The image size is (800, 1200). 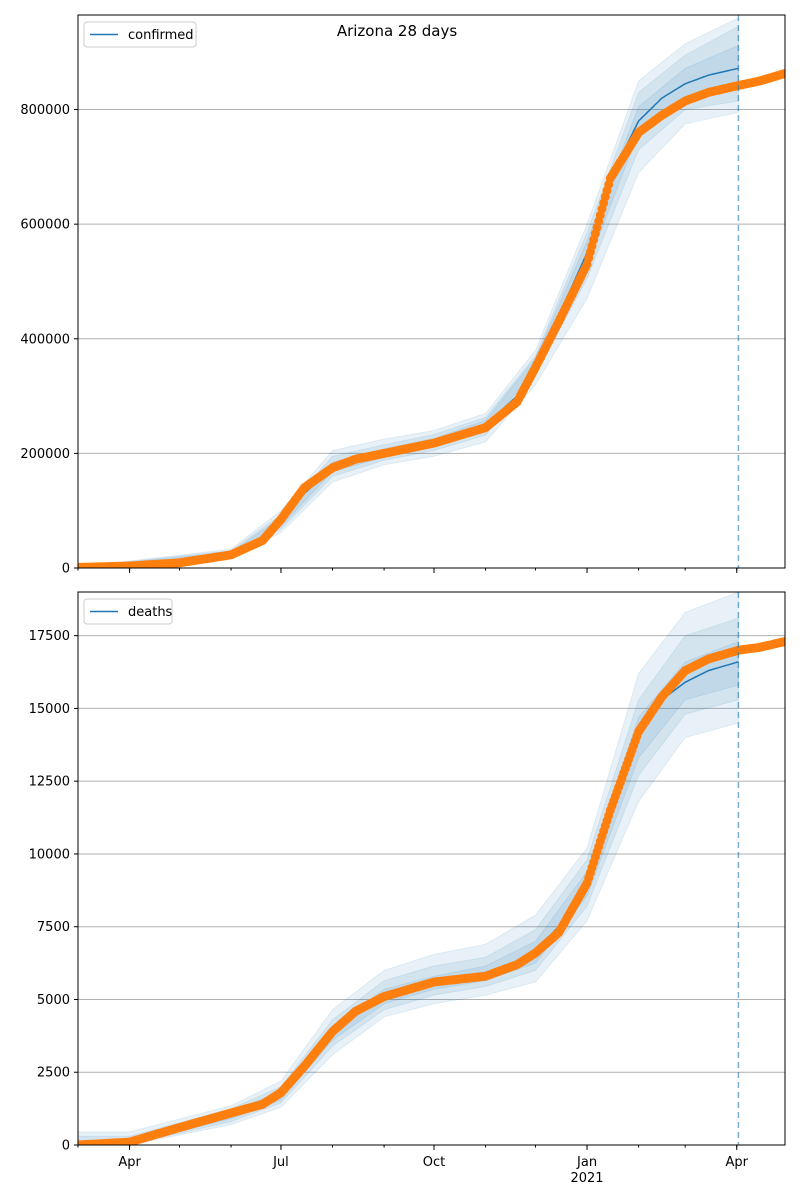 What do you see at coordinates (45, 110) in the screenshot?
I see `y-tick-label: 800000` at bounding box center [45, 110].